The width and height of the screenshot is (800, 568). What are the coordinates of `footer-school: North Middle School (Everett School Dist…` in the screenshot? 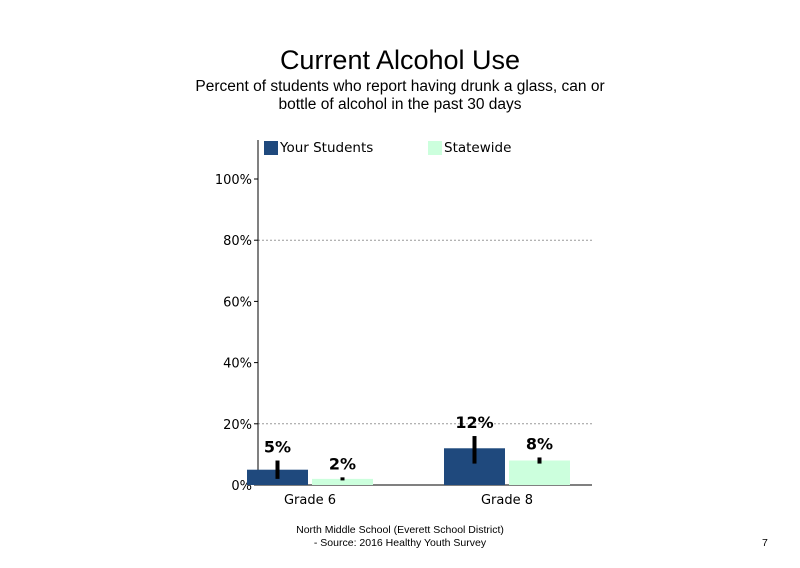 It's located at (400, 530).